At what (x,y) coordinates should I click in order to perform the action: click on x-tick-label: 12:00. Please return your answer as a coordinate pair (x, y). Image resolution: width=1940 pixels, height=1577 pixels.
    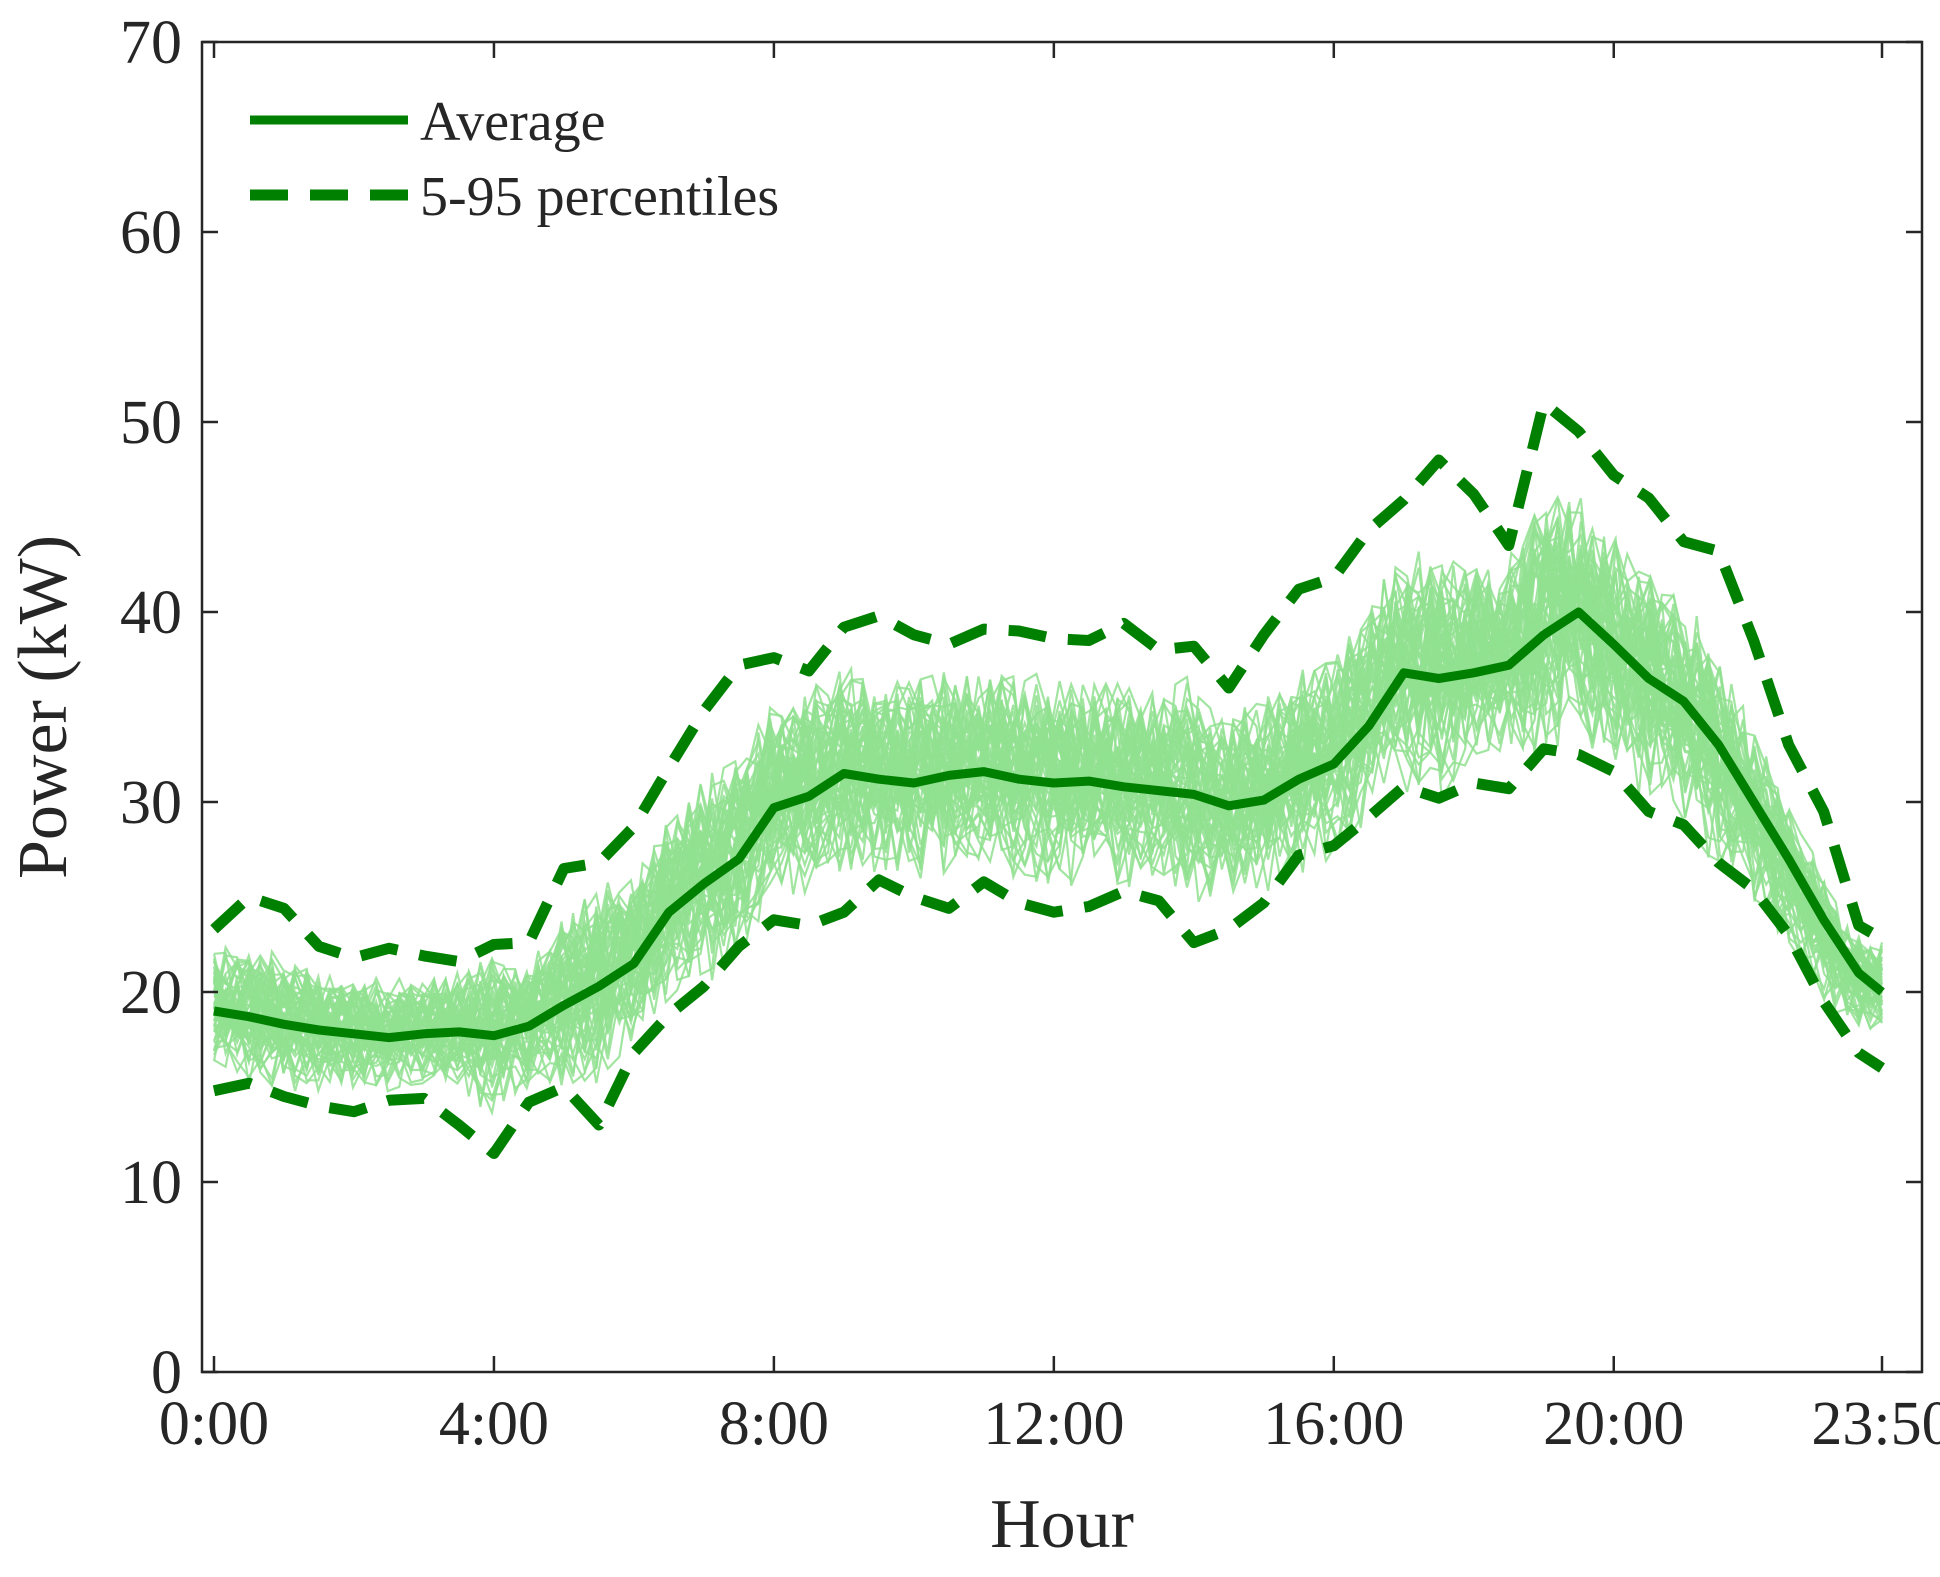
    Looking at the image, I should click on (1053, 1424).